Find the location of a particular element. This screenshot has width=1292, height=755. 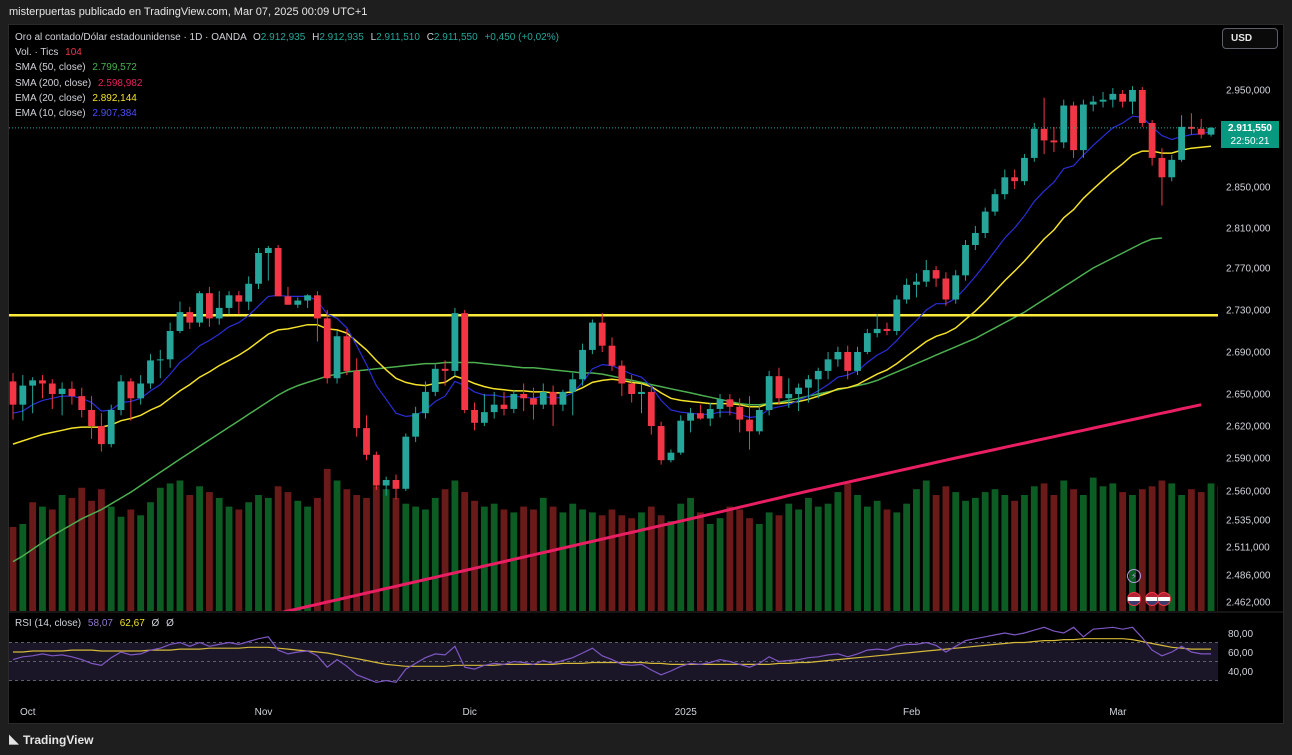

currency-button: USD is located at coordinates (1250, 38).